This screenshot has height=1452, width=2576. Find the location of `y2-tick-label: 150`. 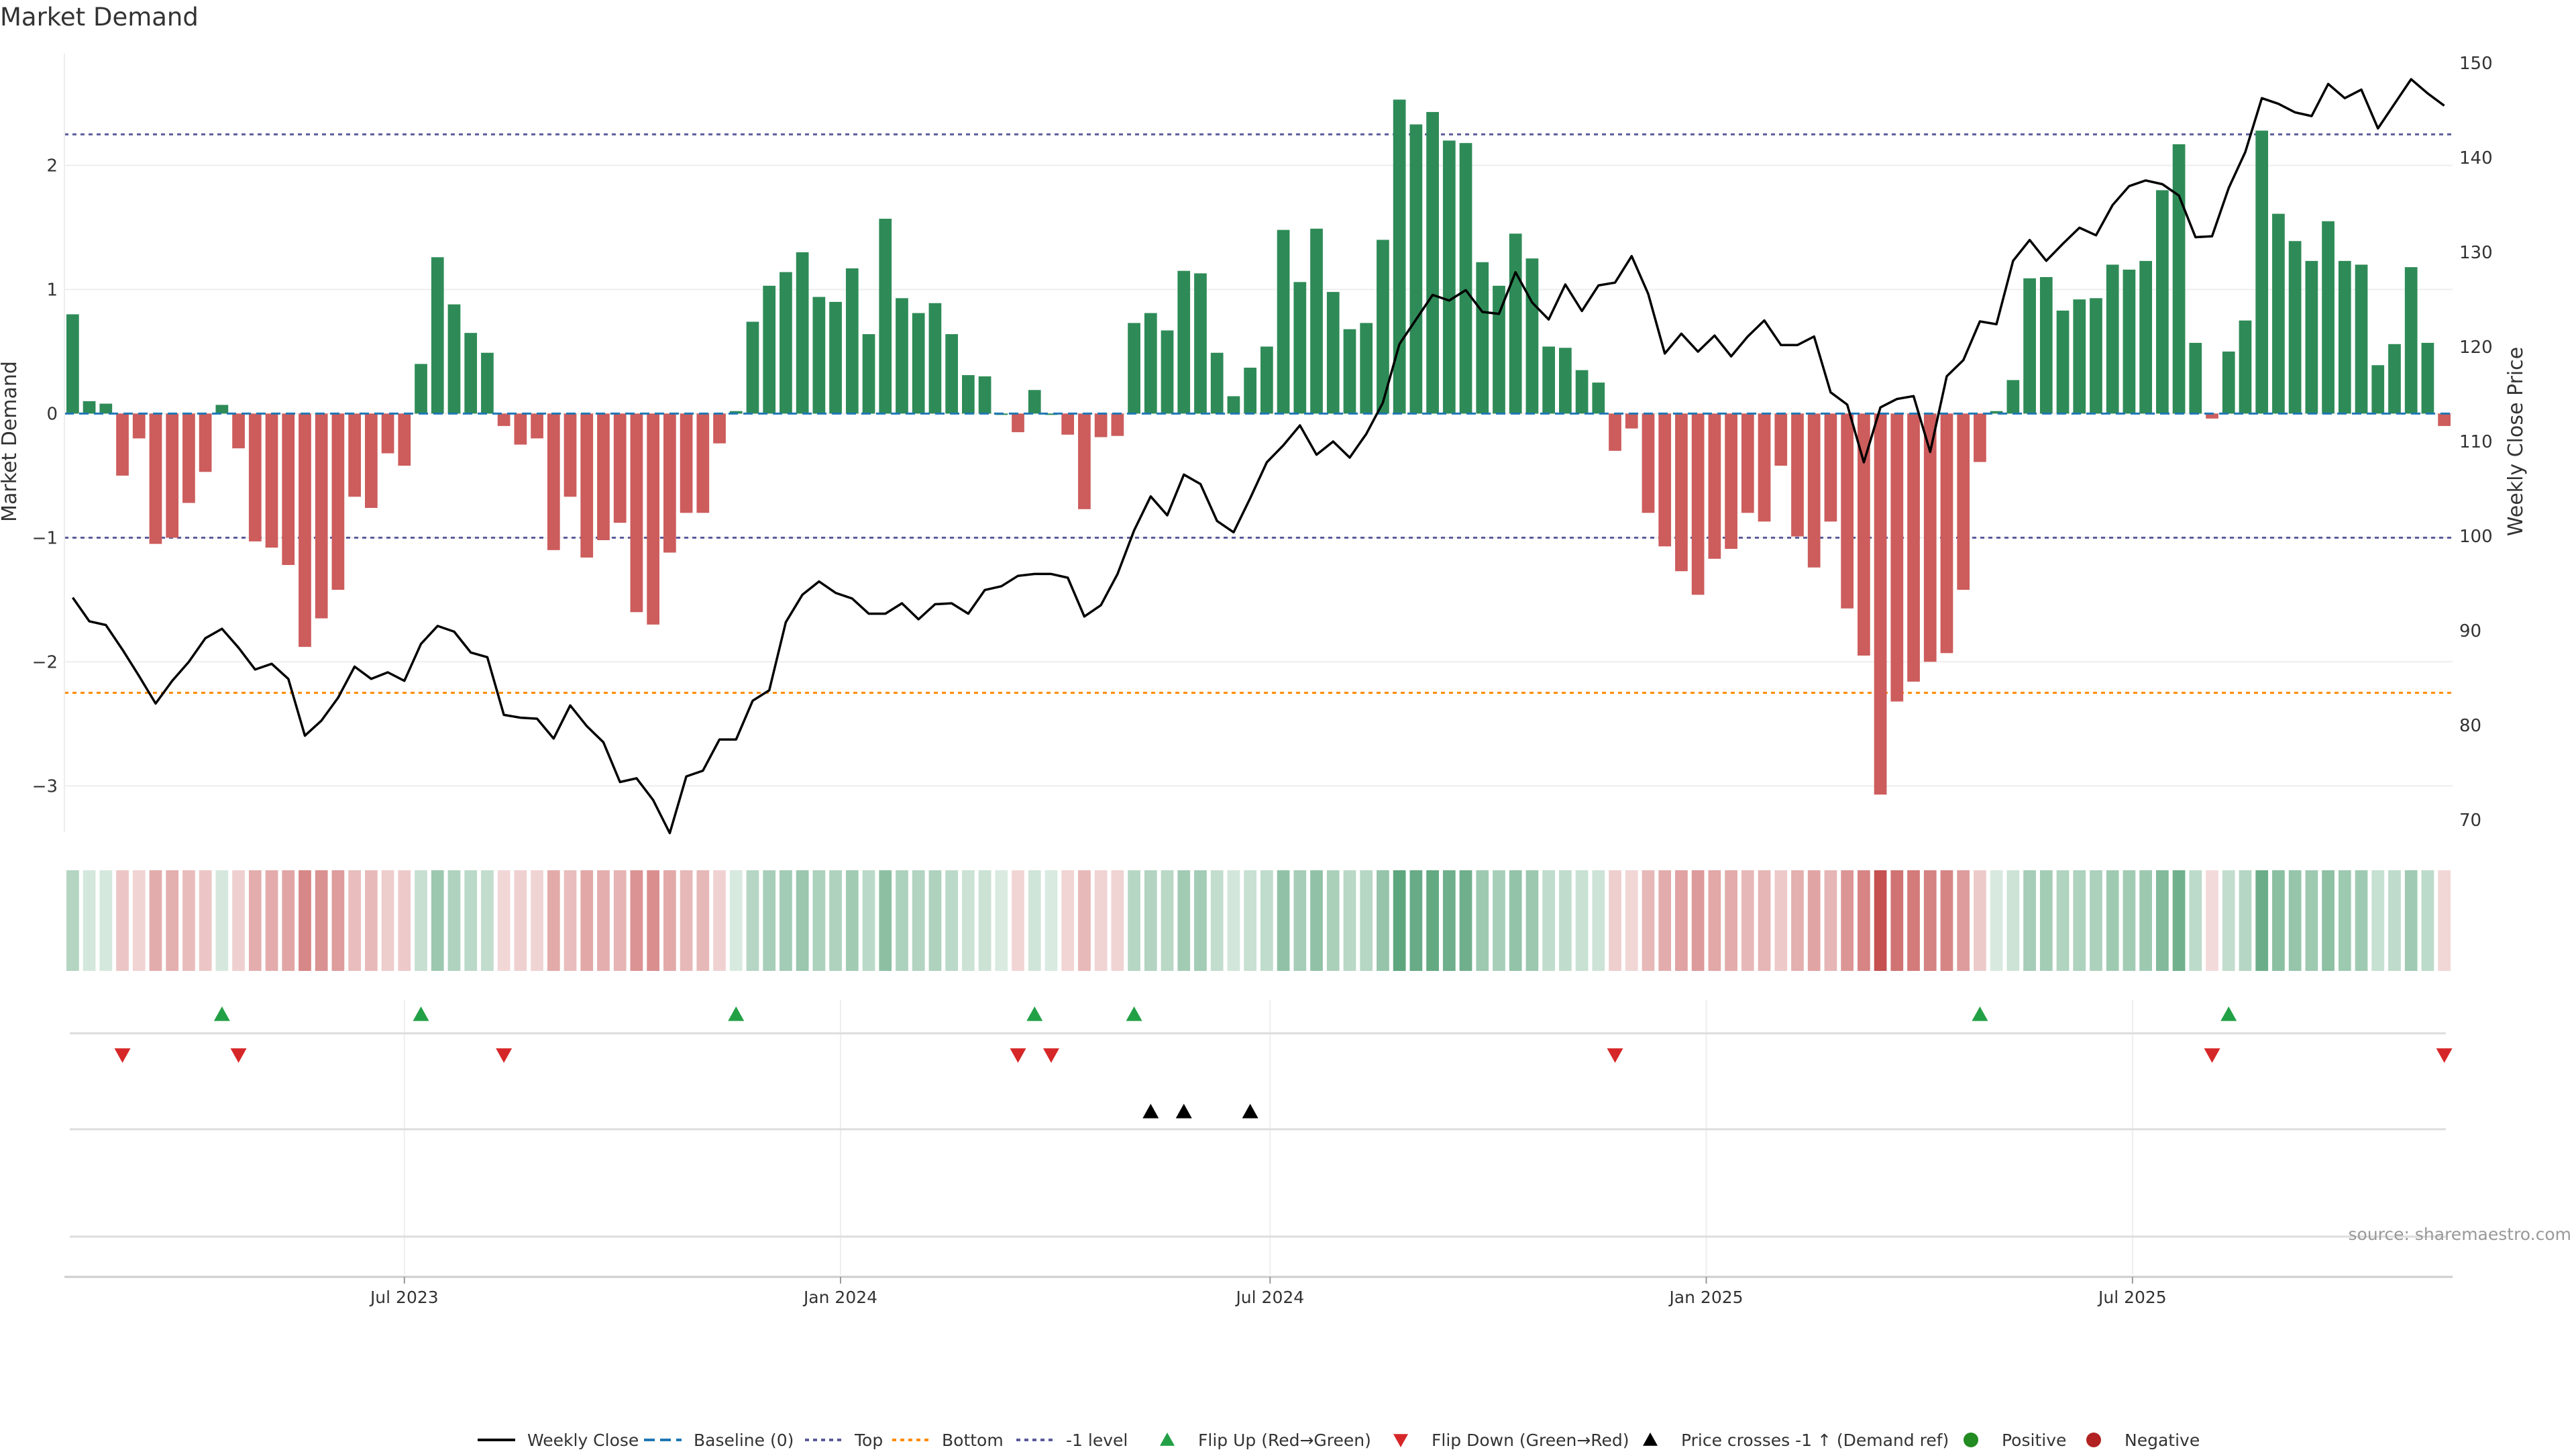

y2-tick-label: 150 is located at coordinates (2476, 64).